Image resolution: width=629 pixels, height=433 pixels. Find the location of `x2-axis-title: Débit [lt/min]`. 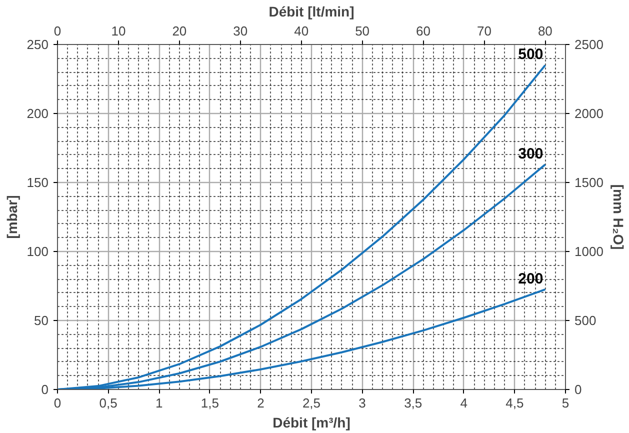

x2-axis-title: Débit [lt/min] is located at coordinates (311, 12).